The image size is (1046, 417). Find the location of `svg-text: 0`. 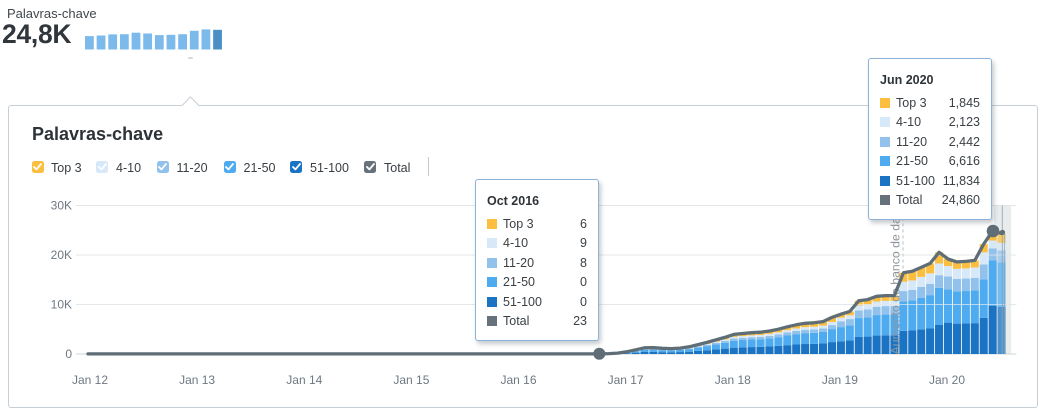

svg-text: 0 is located at coordinates (68, 354).